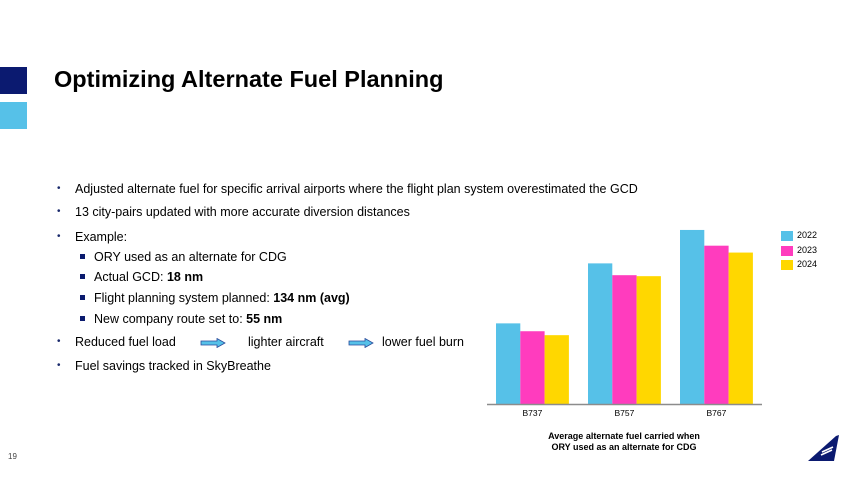 The width and height of the screenshot is (865, 487). I want to click on navy-accent-block, so click(13, 80).